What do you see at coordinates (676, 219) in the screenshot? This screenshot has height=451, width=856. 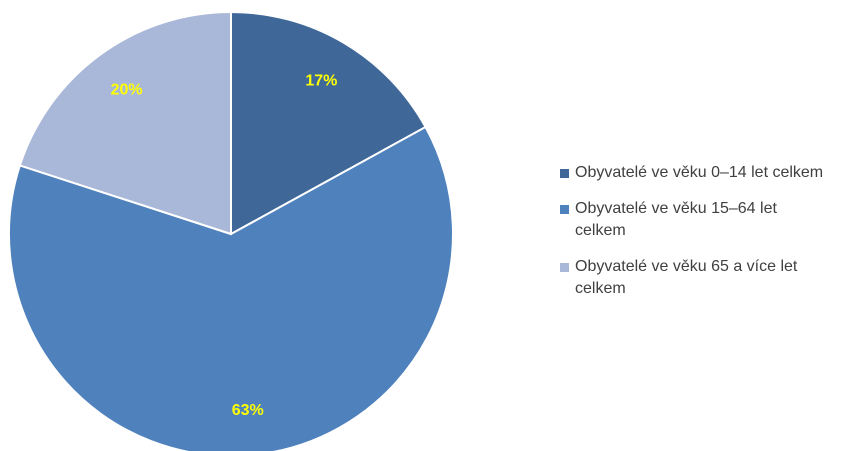 I see `legend-label: Obyvatelé ve věku 15–64 let celkem` at bounding box center [676, 219].